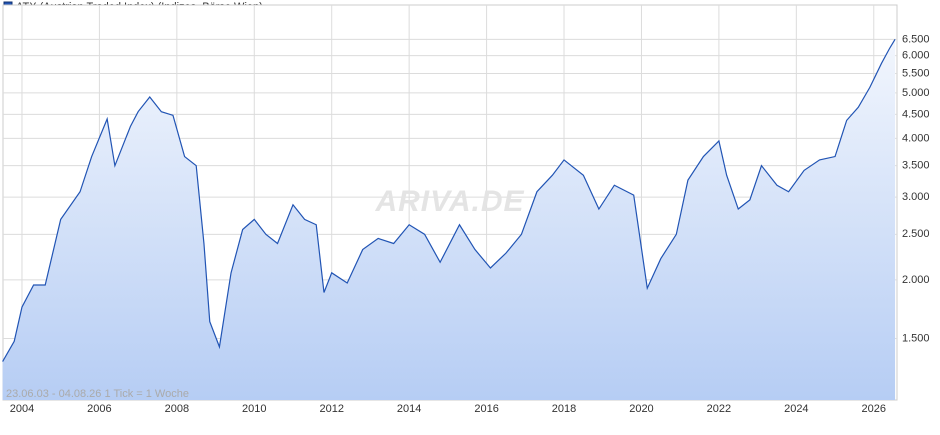  I want to click on watermark: ARIVA.DE, so click(449, 201).